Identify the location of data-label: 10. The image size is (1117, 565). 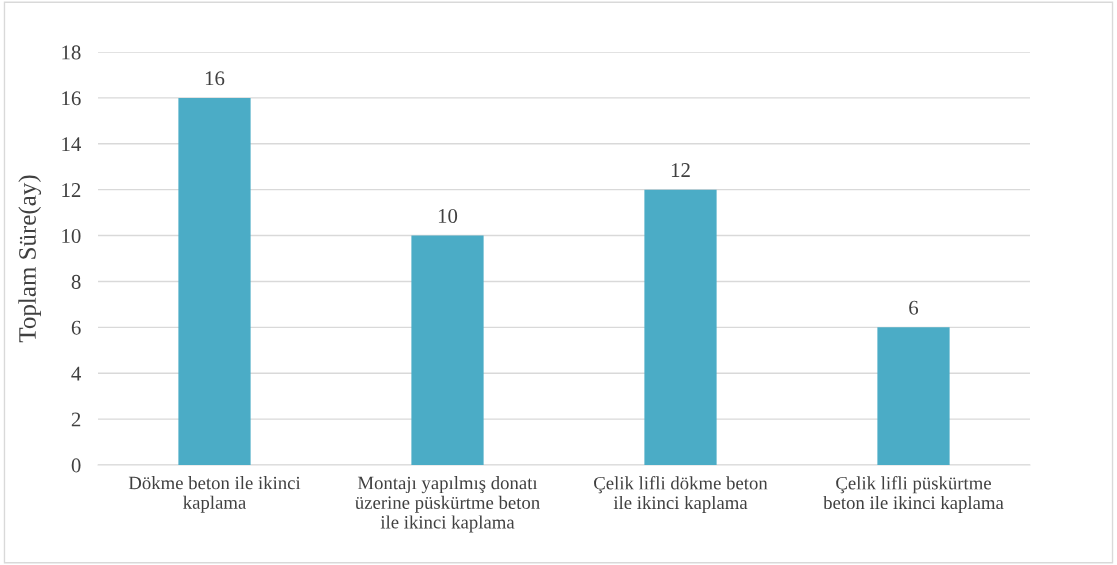
(448, 215).